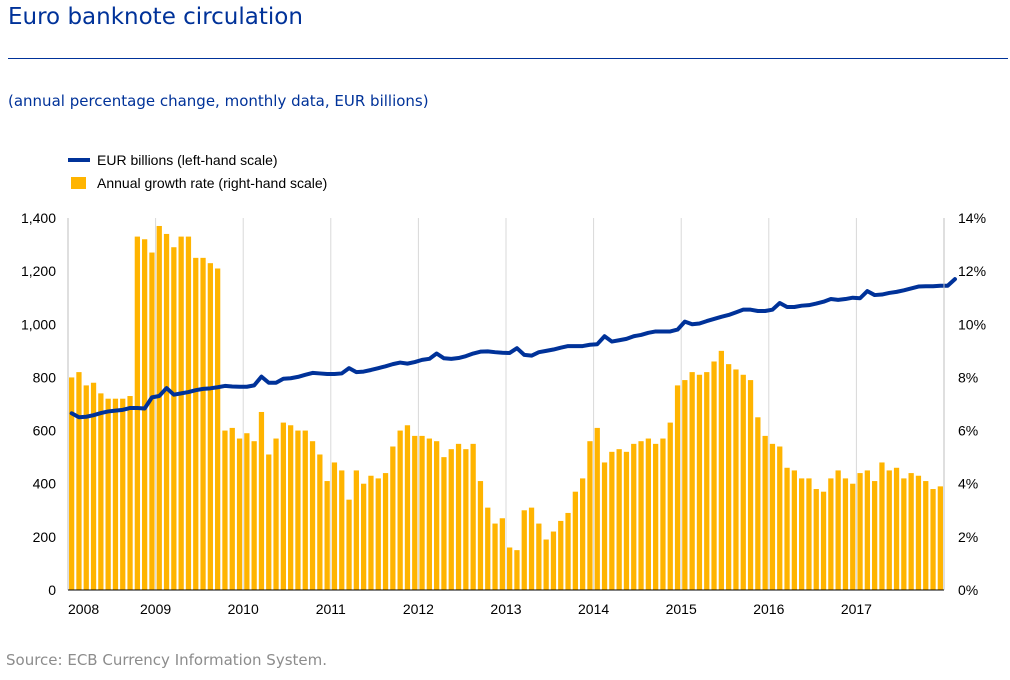  I want to click on x-tick-label: 2012, so click(418, 609).